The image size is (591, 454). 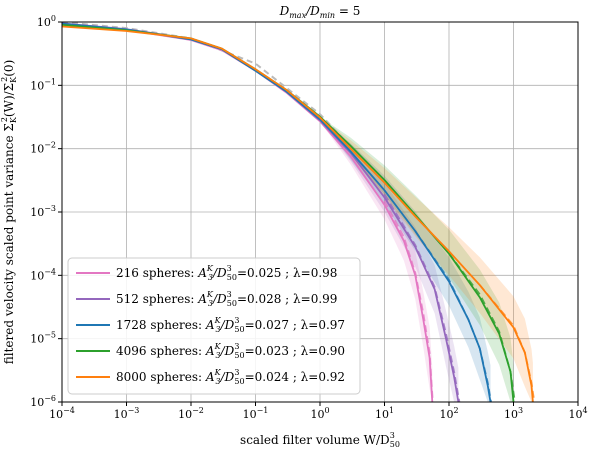 I want to click on x-tick-label-5: 10¹, so click(x=384, y=413).